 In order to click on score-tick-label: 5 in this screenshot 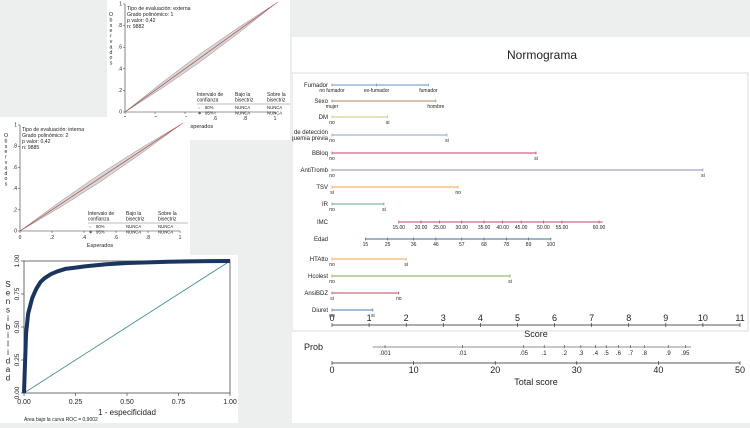, I will do `click(517, 318)`.